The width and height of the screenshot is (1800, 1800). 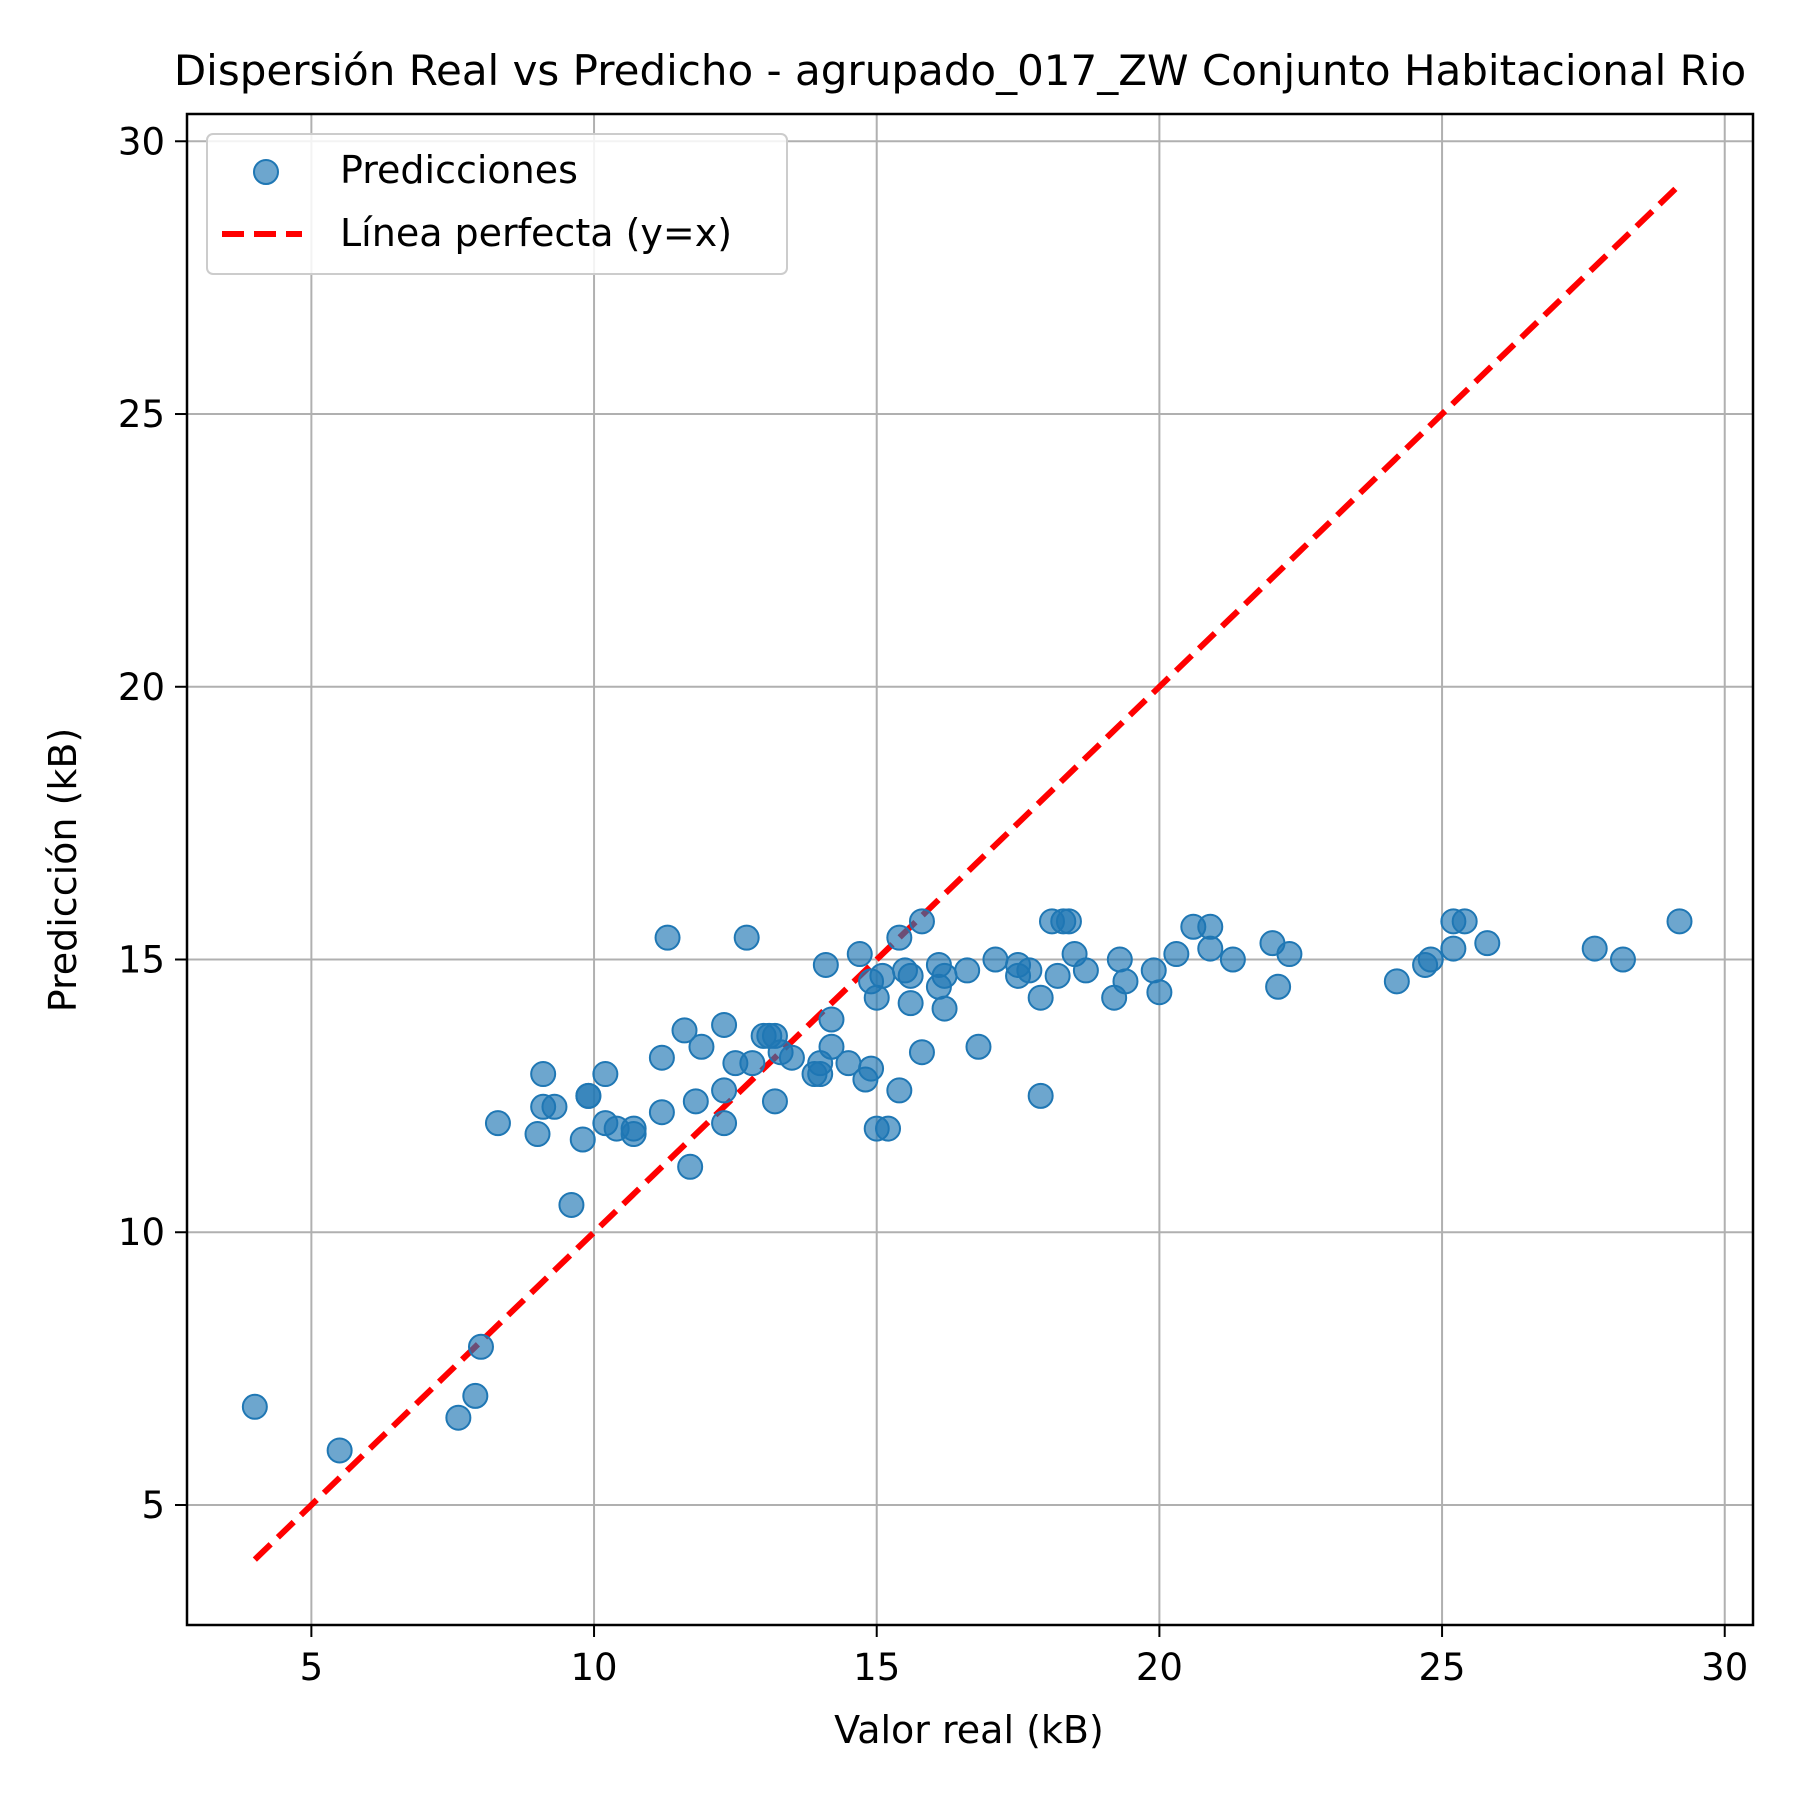 I want to click on y-tick-label: 5, so click(x=153, y=1505).